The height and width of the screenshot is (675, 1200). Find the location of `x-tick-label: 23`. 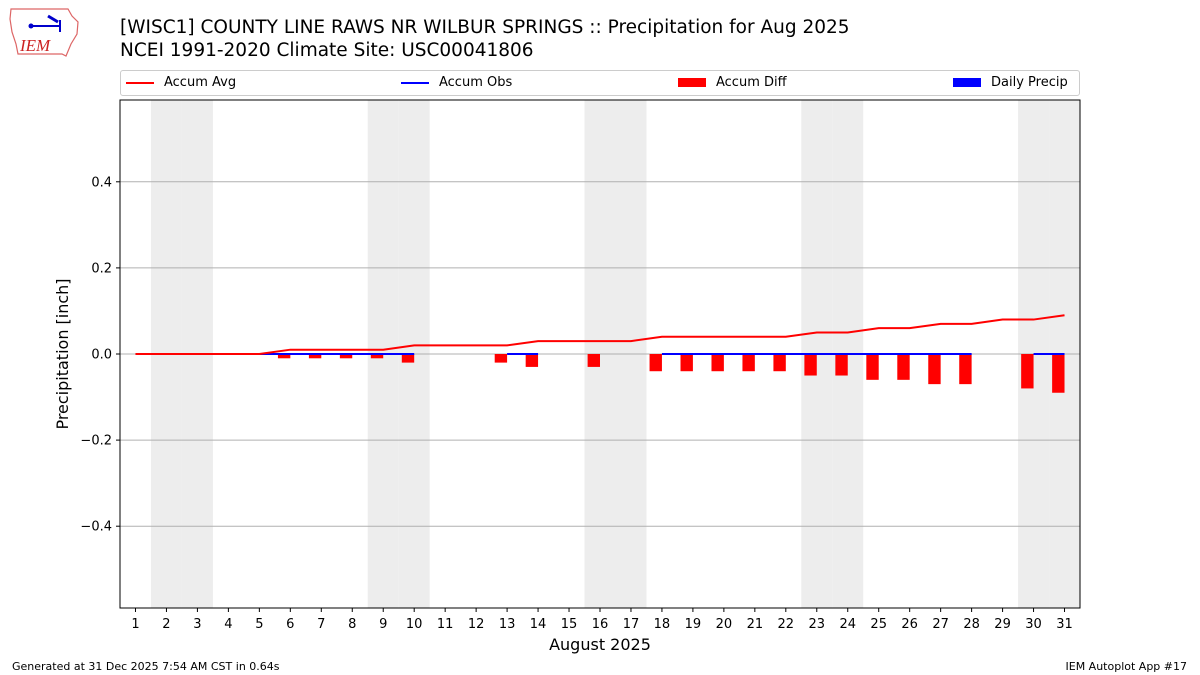

x-tick-label: 23 is located at coordinates (817, 624).